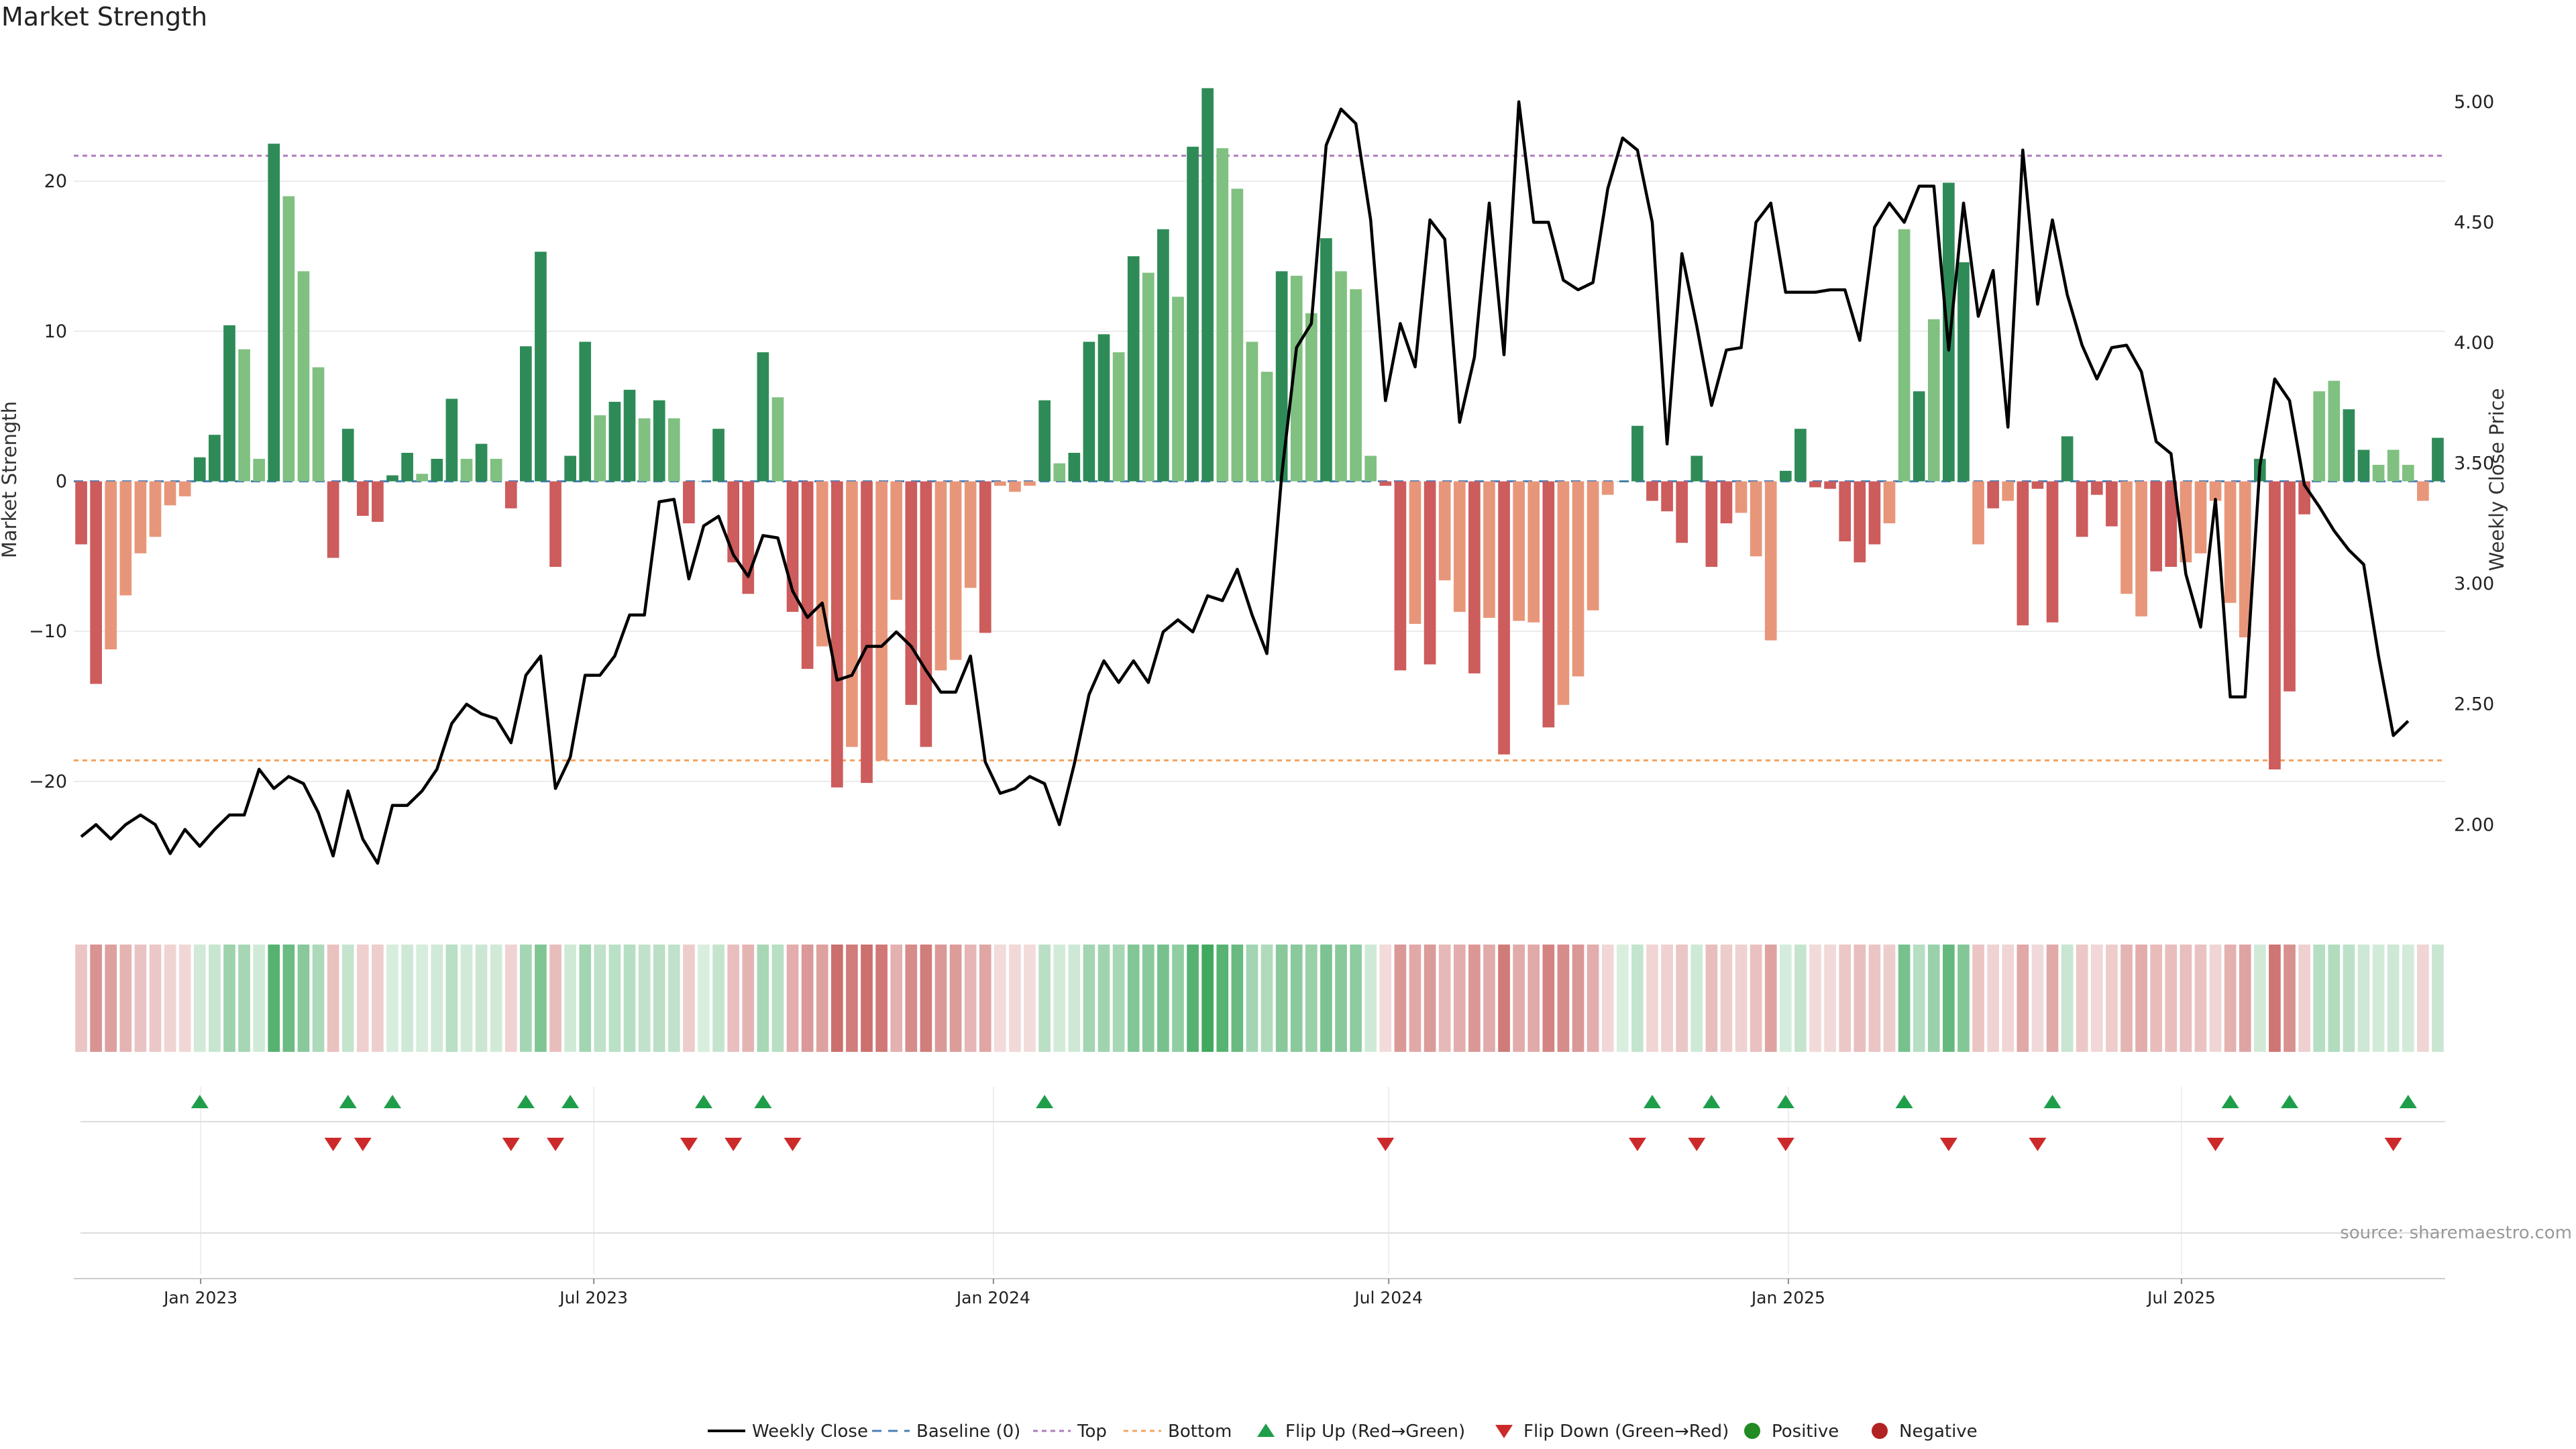 The height and width of the screenshot is (1449, 2576). I want to click on source-label: source: sharemaestro.com, so click(2456, 1233).